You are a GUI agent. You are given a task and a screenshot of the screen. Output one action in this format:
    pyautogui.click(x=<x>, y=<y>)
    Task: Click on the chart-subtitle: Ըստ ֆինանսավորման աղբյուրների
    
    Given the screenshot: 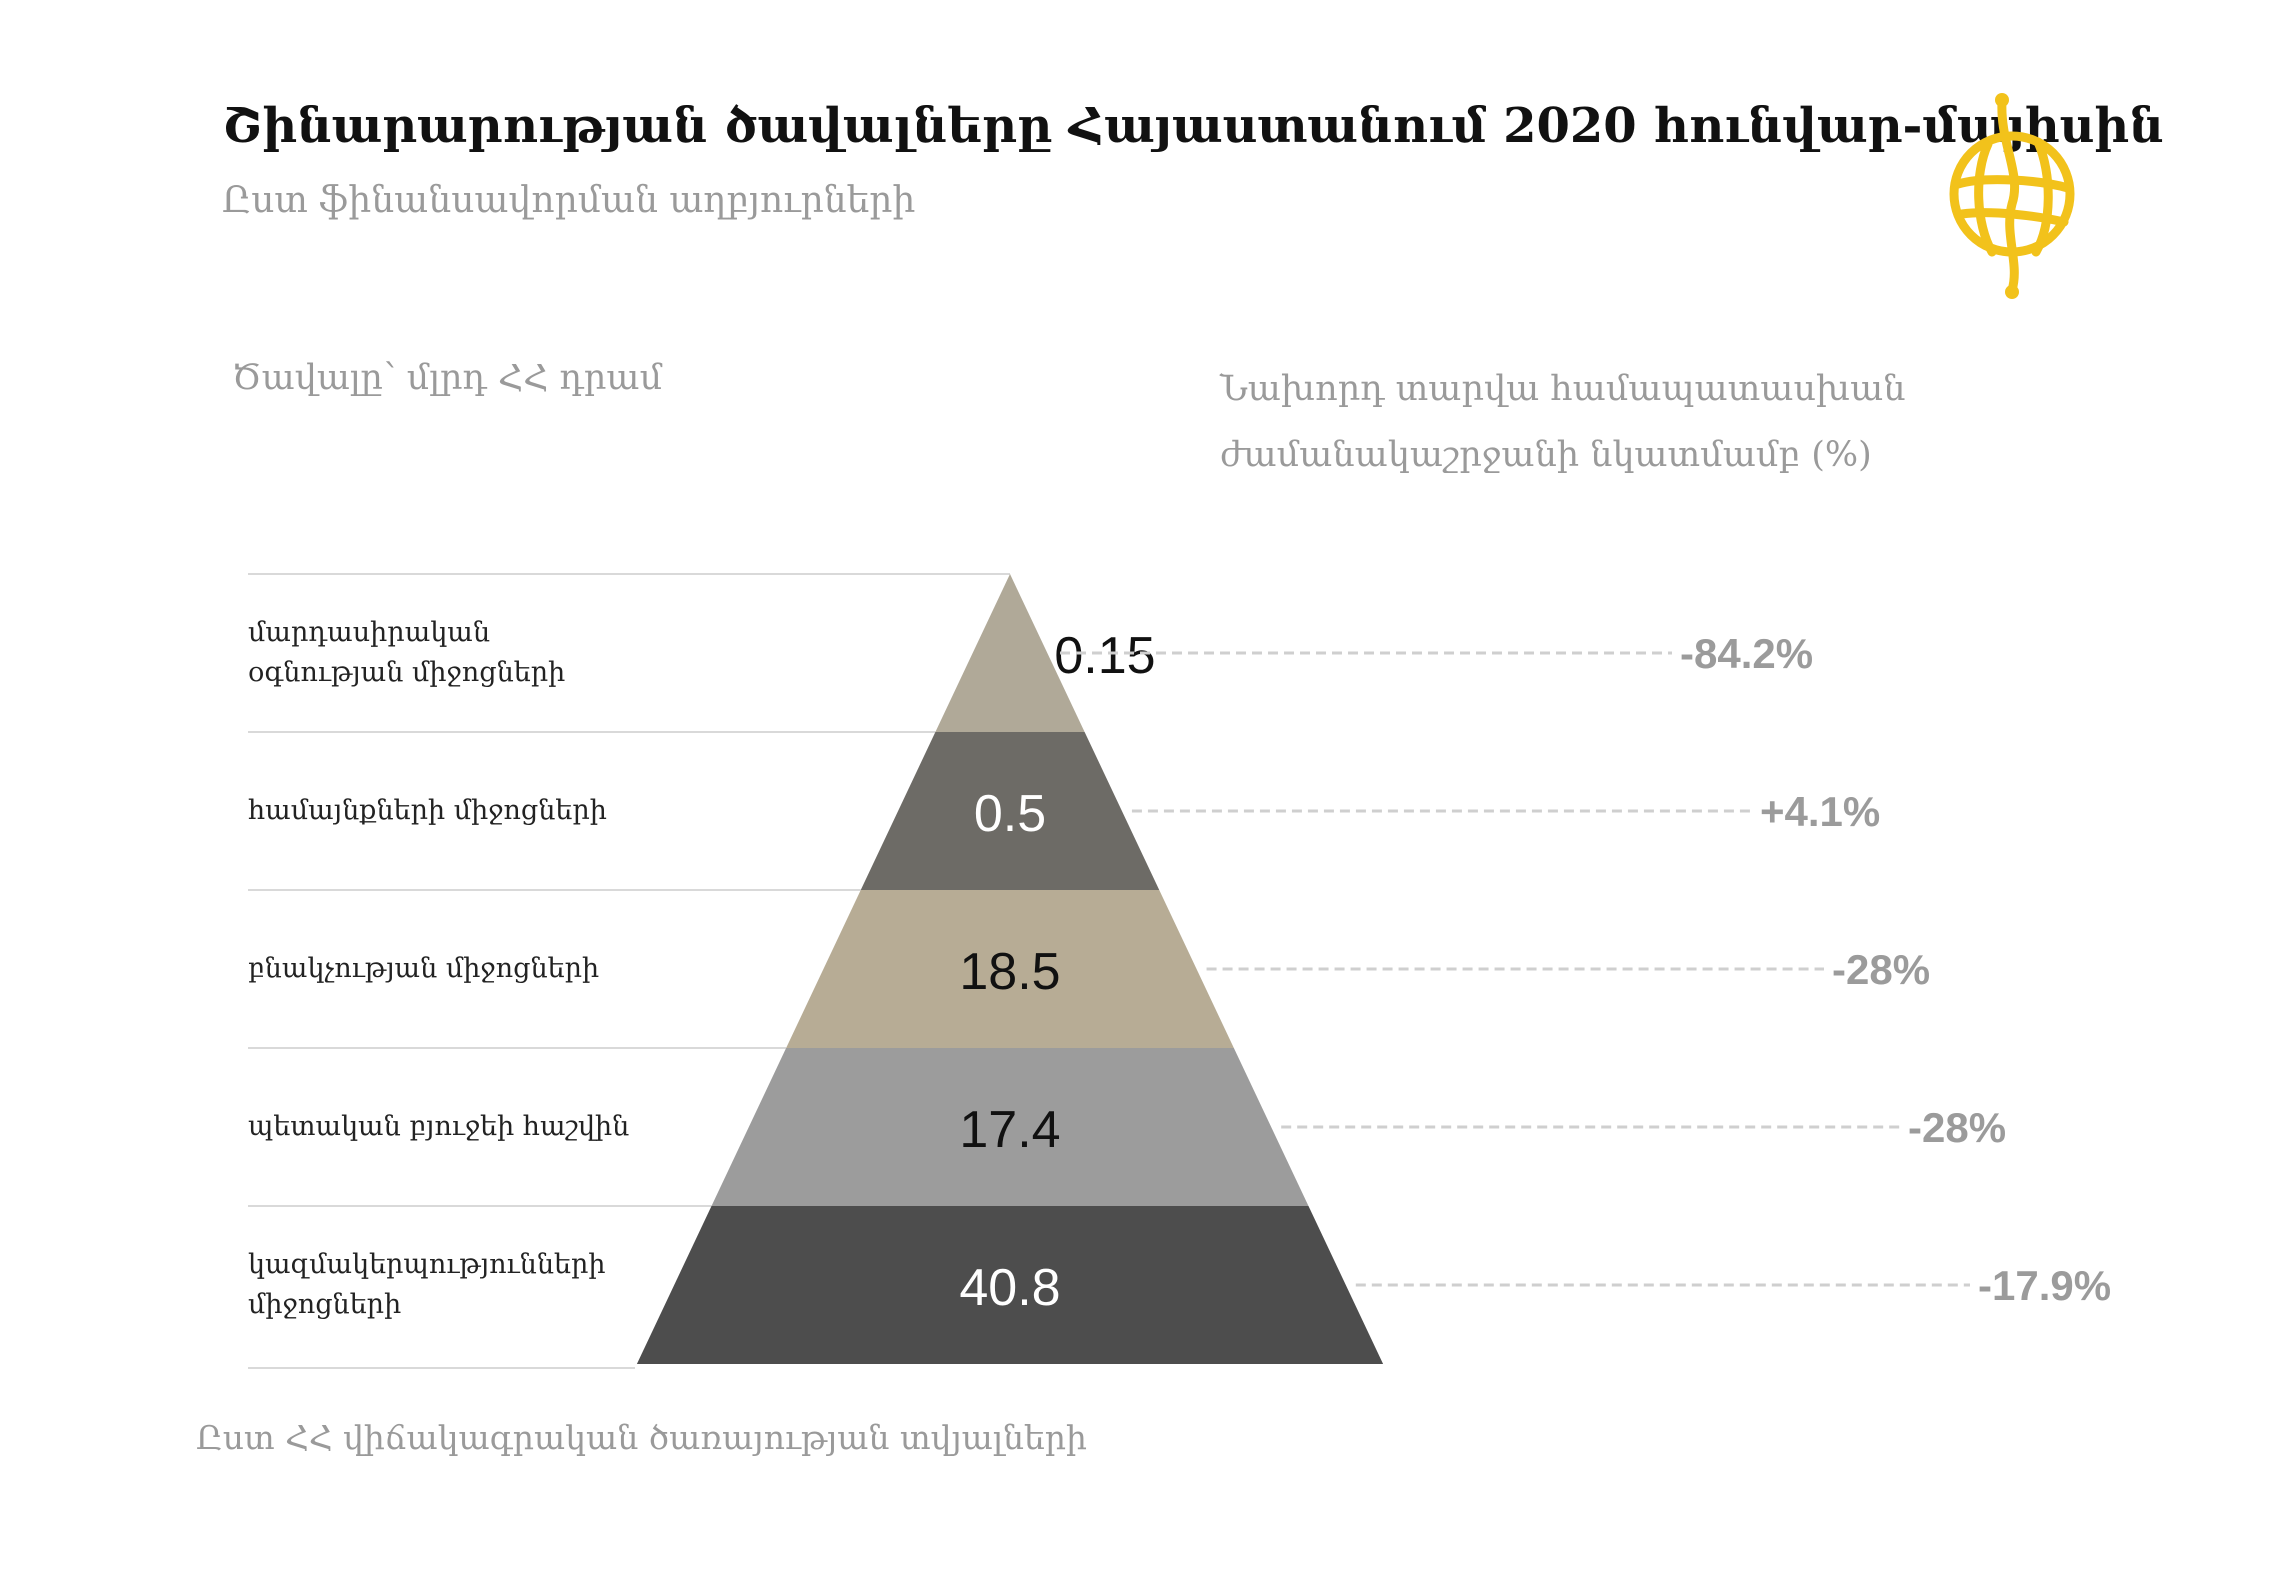 What is the action you would take?
    pyautogui.click(x=569, y=200)
    